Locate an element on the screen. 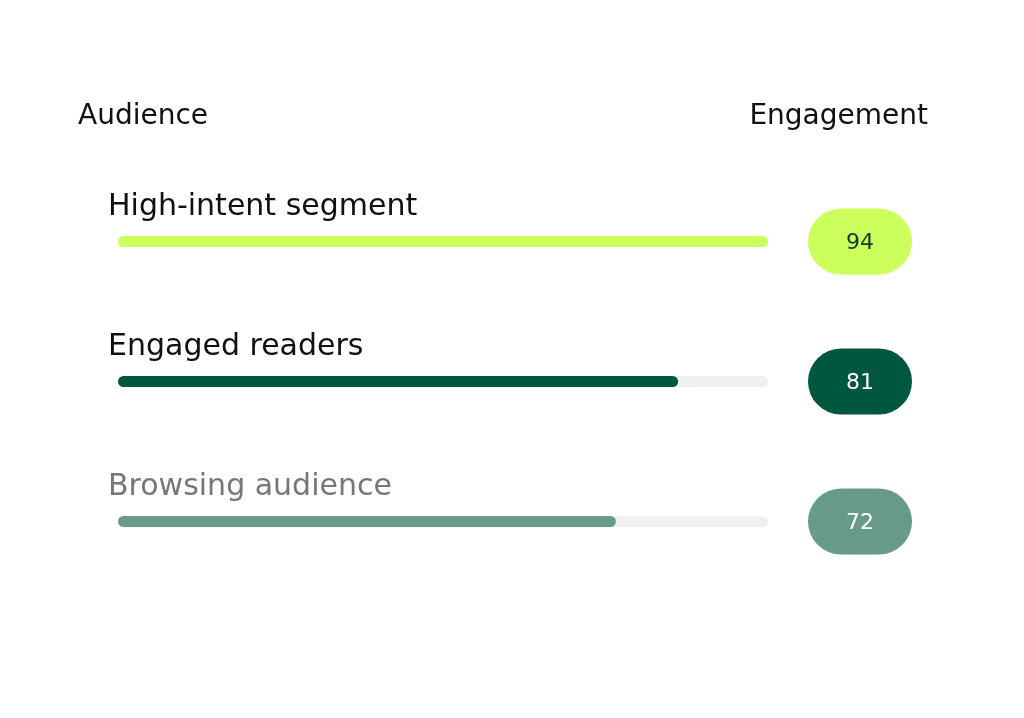  data-label: 94 is located at coordinates (860, 241).